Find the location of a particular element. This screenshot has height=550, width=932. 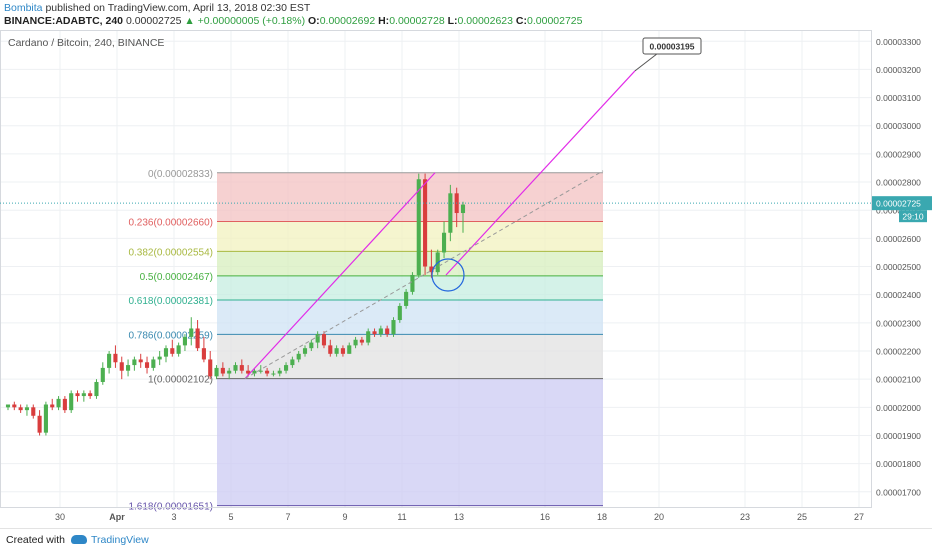

price-tick-label: 0.00001900 is located at coordinates (898, 436).